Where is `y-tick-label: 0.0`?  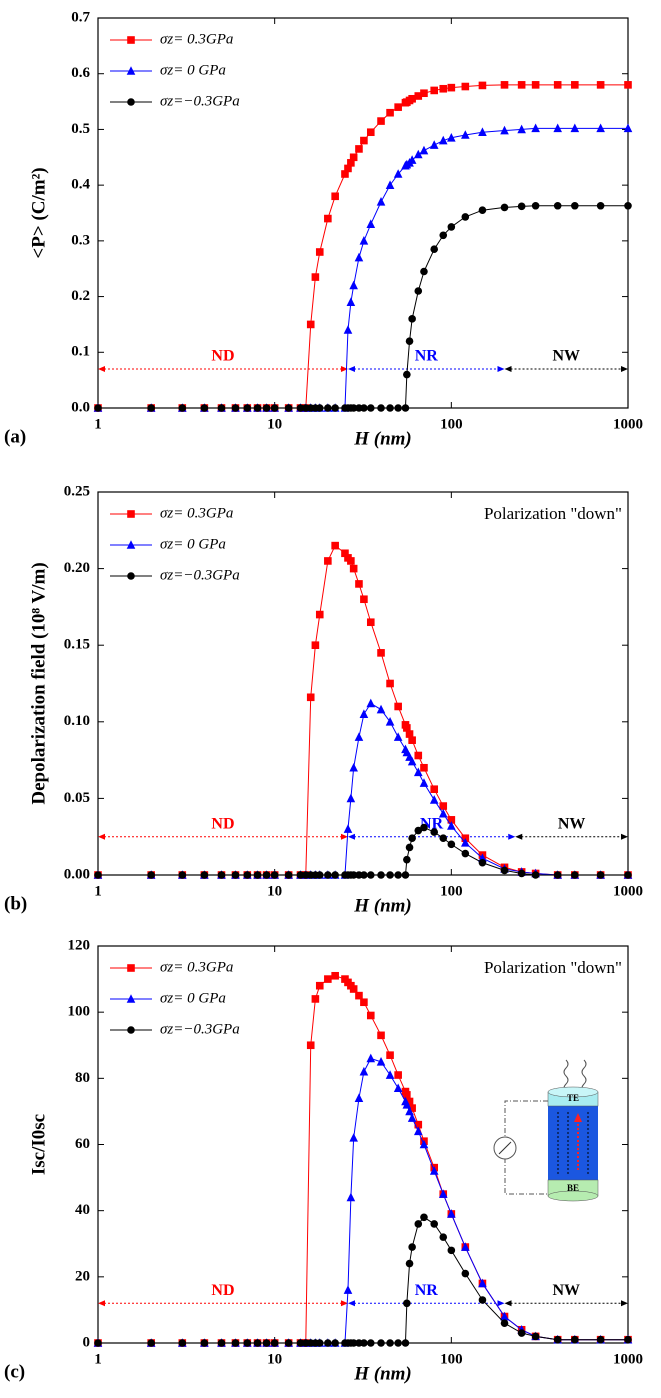
y-tick-label: 0.0 is located at coordinates (80, 407).